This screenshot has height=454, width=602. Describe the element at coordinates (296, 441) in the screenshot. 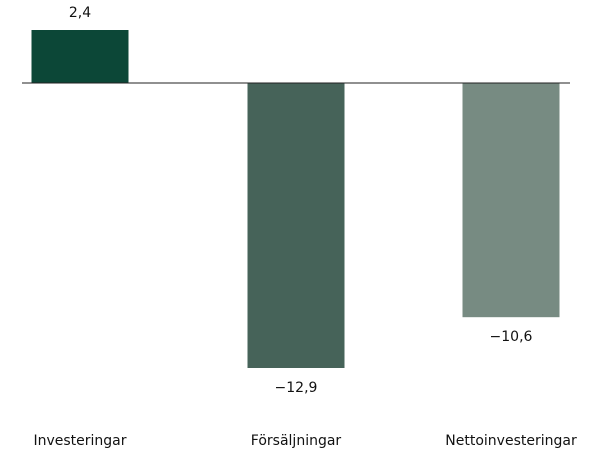

I see `x-tick-label: Försäljningar` at that location.